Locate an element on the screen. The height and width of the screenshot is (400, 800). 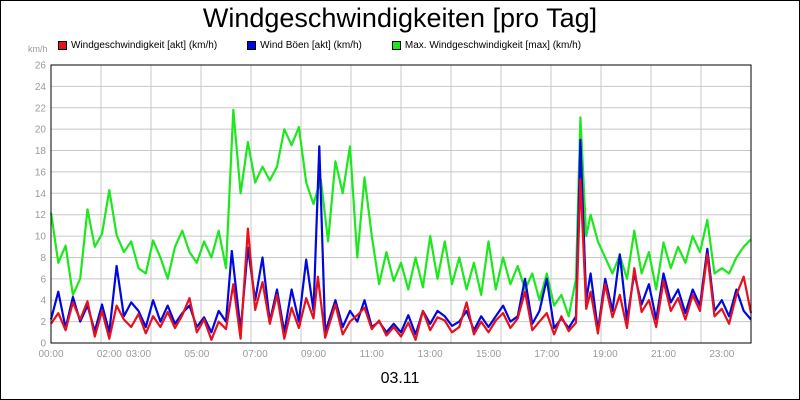
legend-entry-gusts: Wind Böen [akt] (km/h) is located at coordinates (304, 45).